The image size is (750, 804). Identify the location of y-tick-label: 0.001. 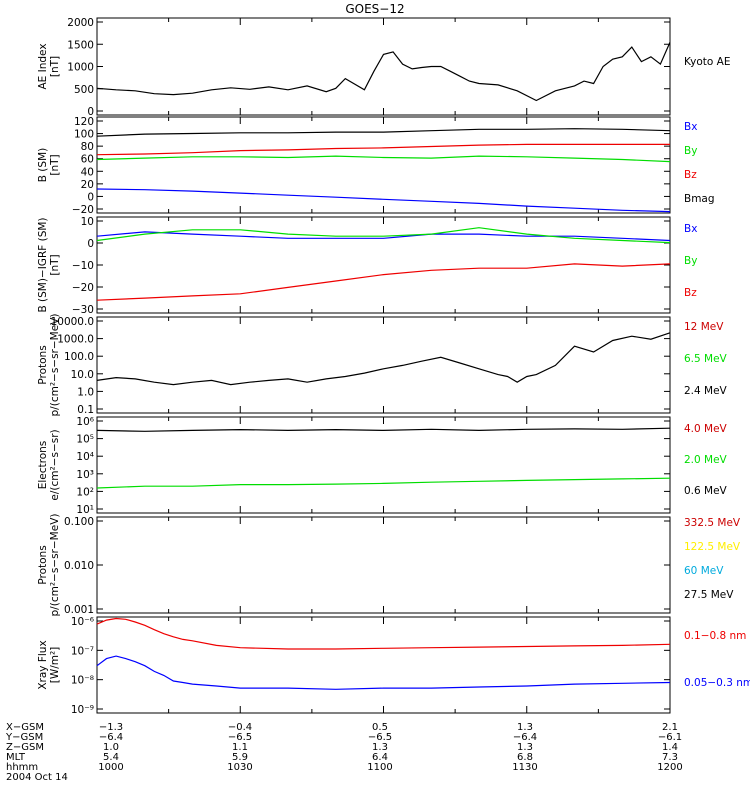
(79, 610).